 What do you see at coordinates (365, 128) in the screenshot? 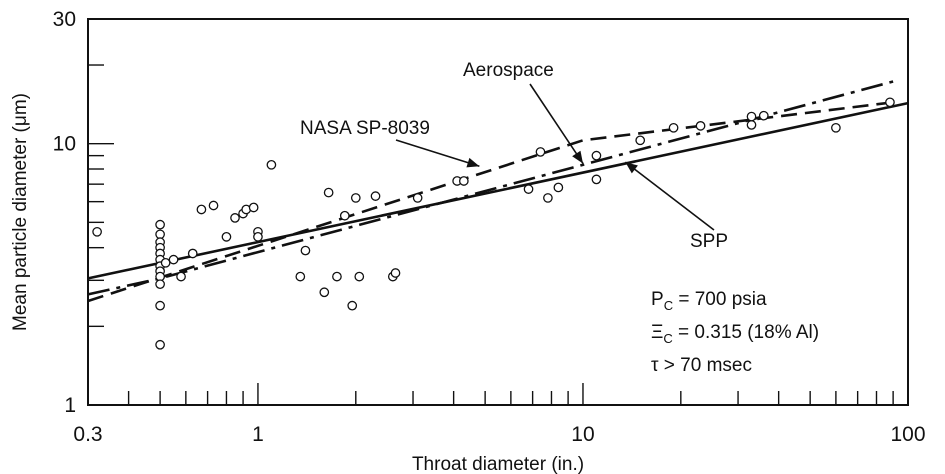
I see `annotation-label: NASA SP-8039` at bounding box center [365, 128].